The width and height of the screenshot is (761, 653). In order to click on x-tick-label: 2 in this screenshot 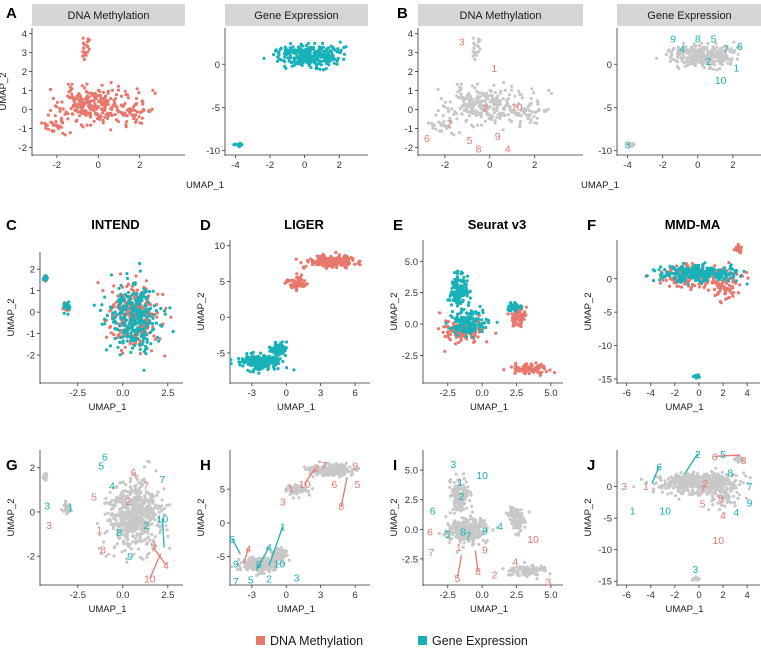, I will do `click(722, 393)`.